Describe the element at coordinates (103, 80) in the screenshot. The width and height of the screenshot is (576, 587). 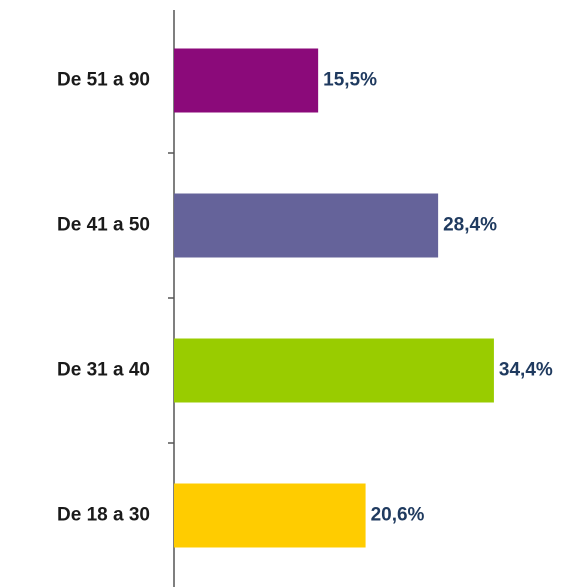
I see `category-label: De 51 a 90` at that location.